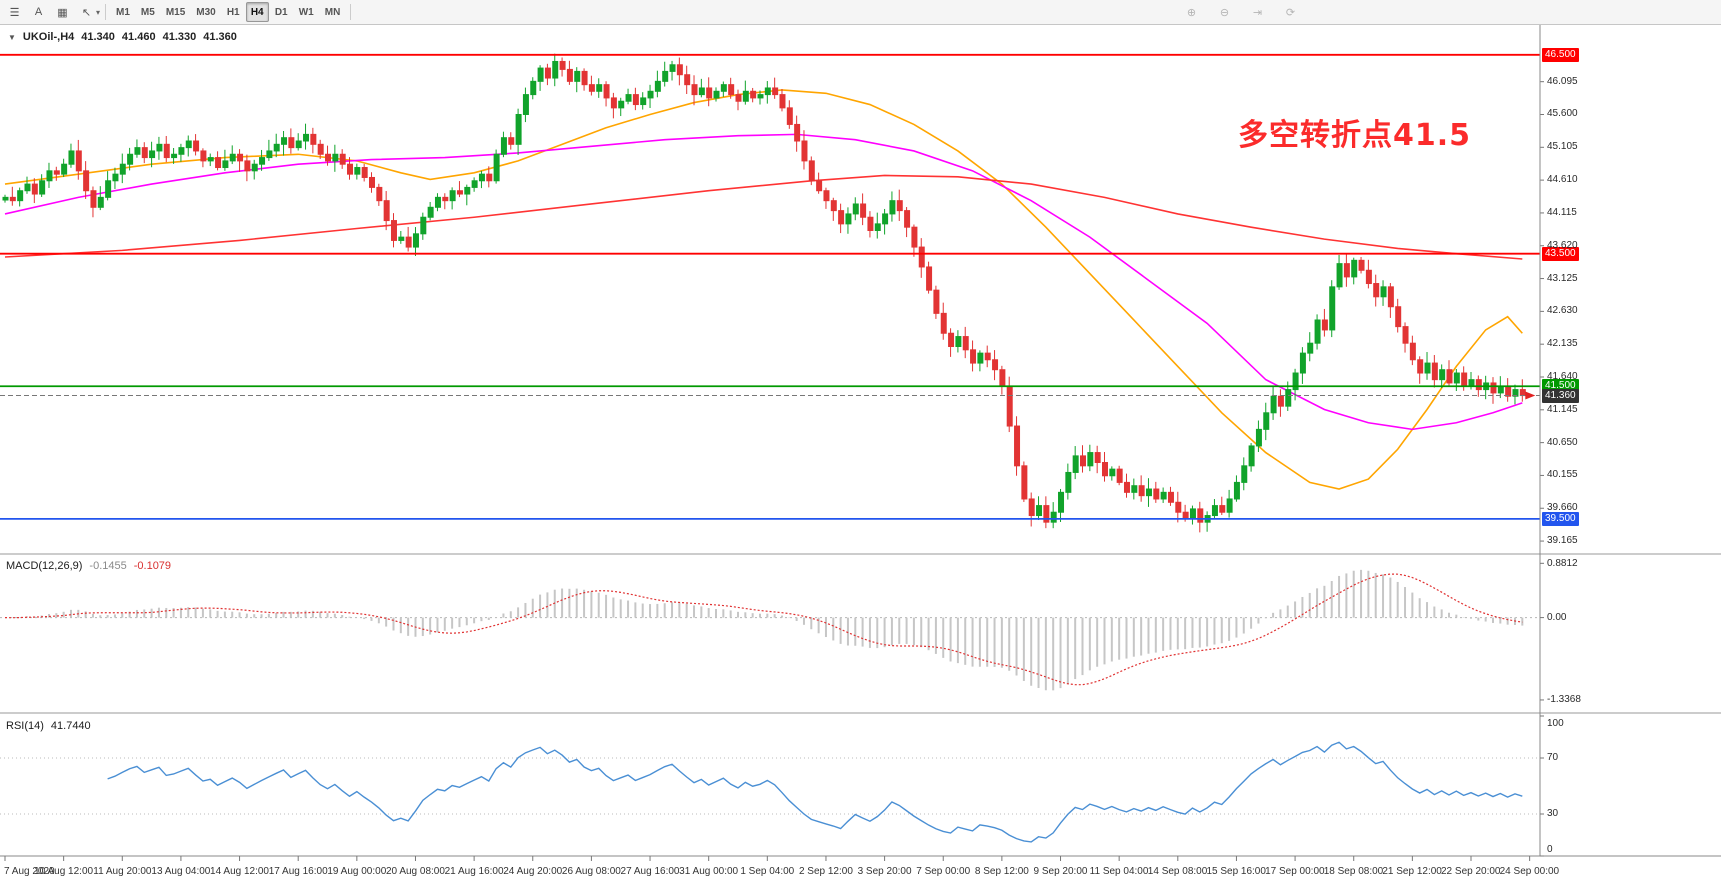 This screenshot has width=1721, height=893. I want to click on chart-options-group: ⊕ ⊖ ⇥ ⟳, so click(1241, 12).